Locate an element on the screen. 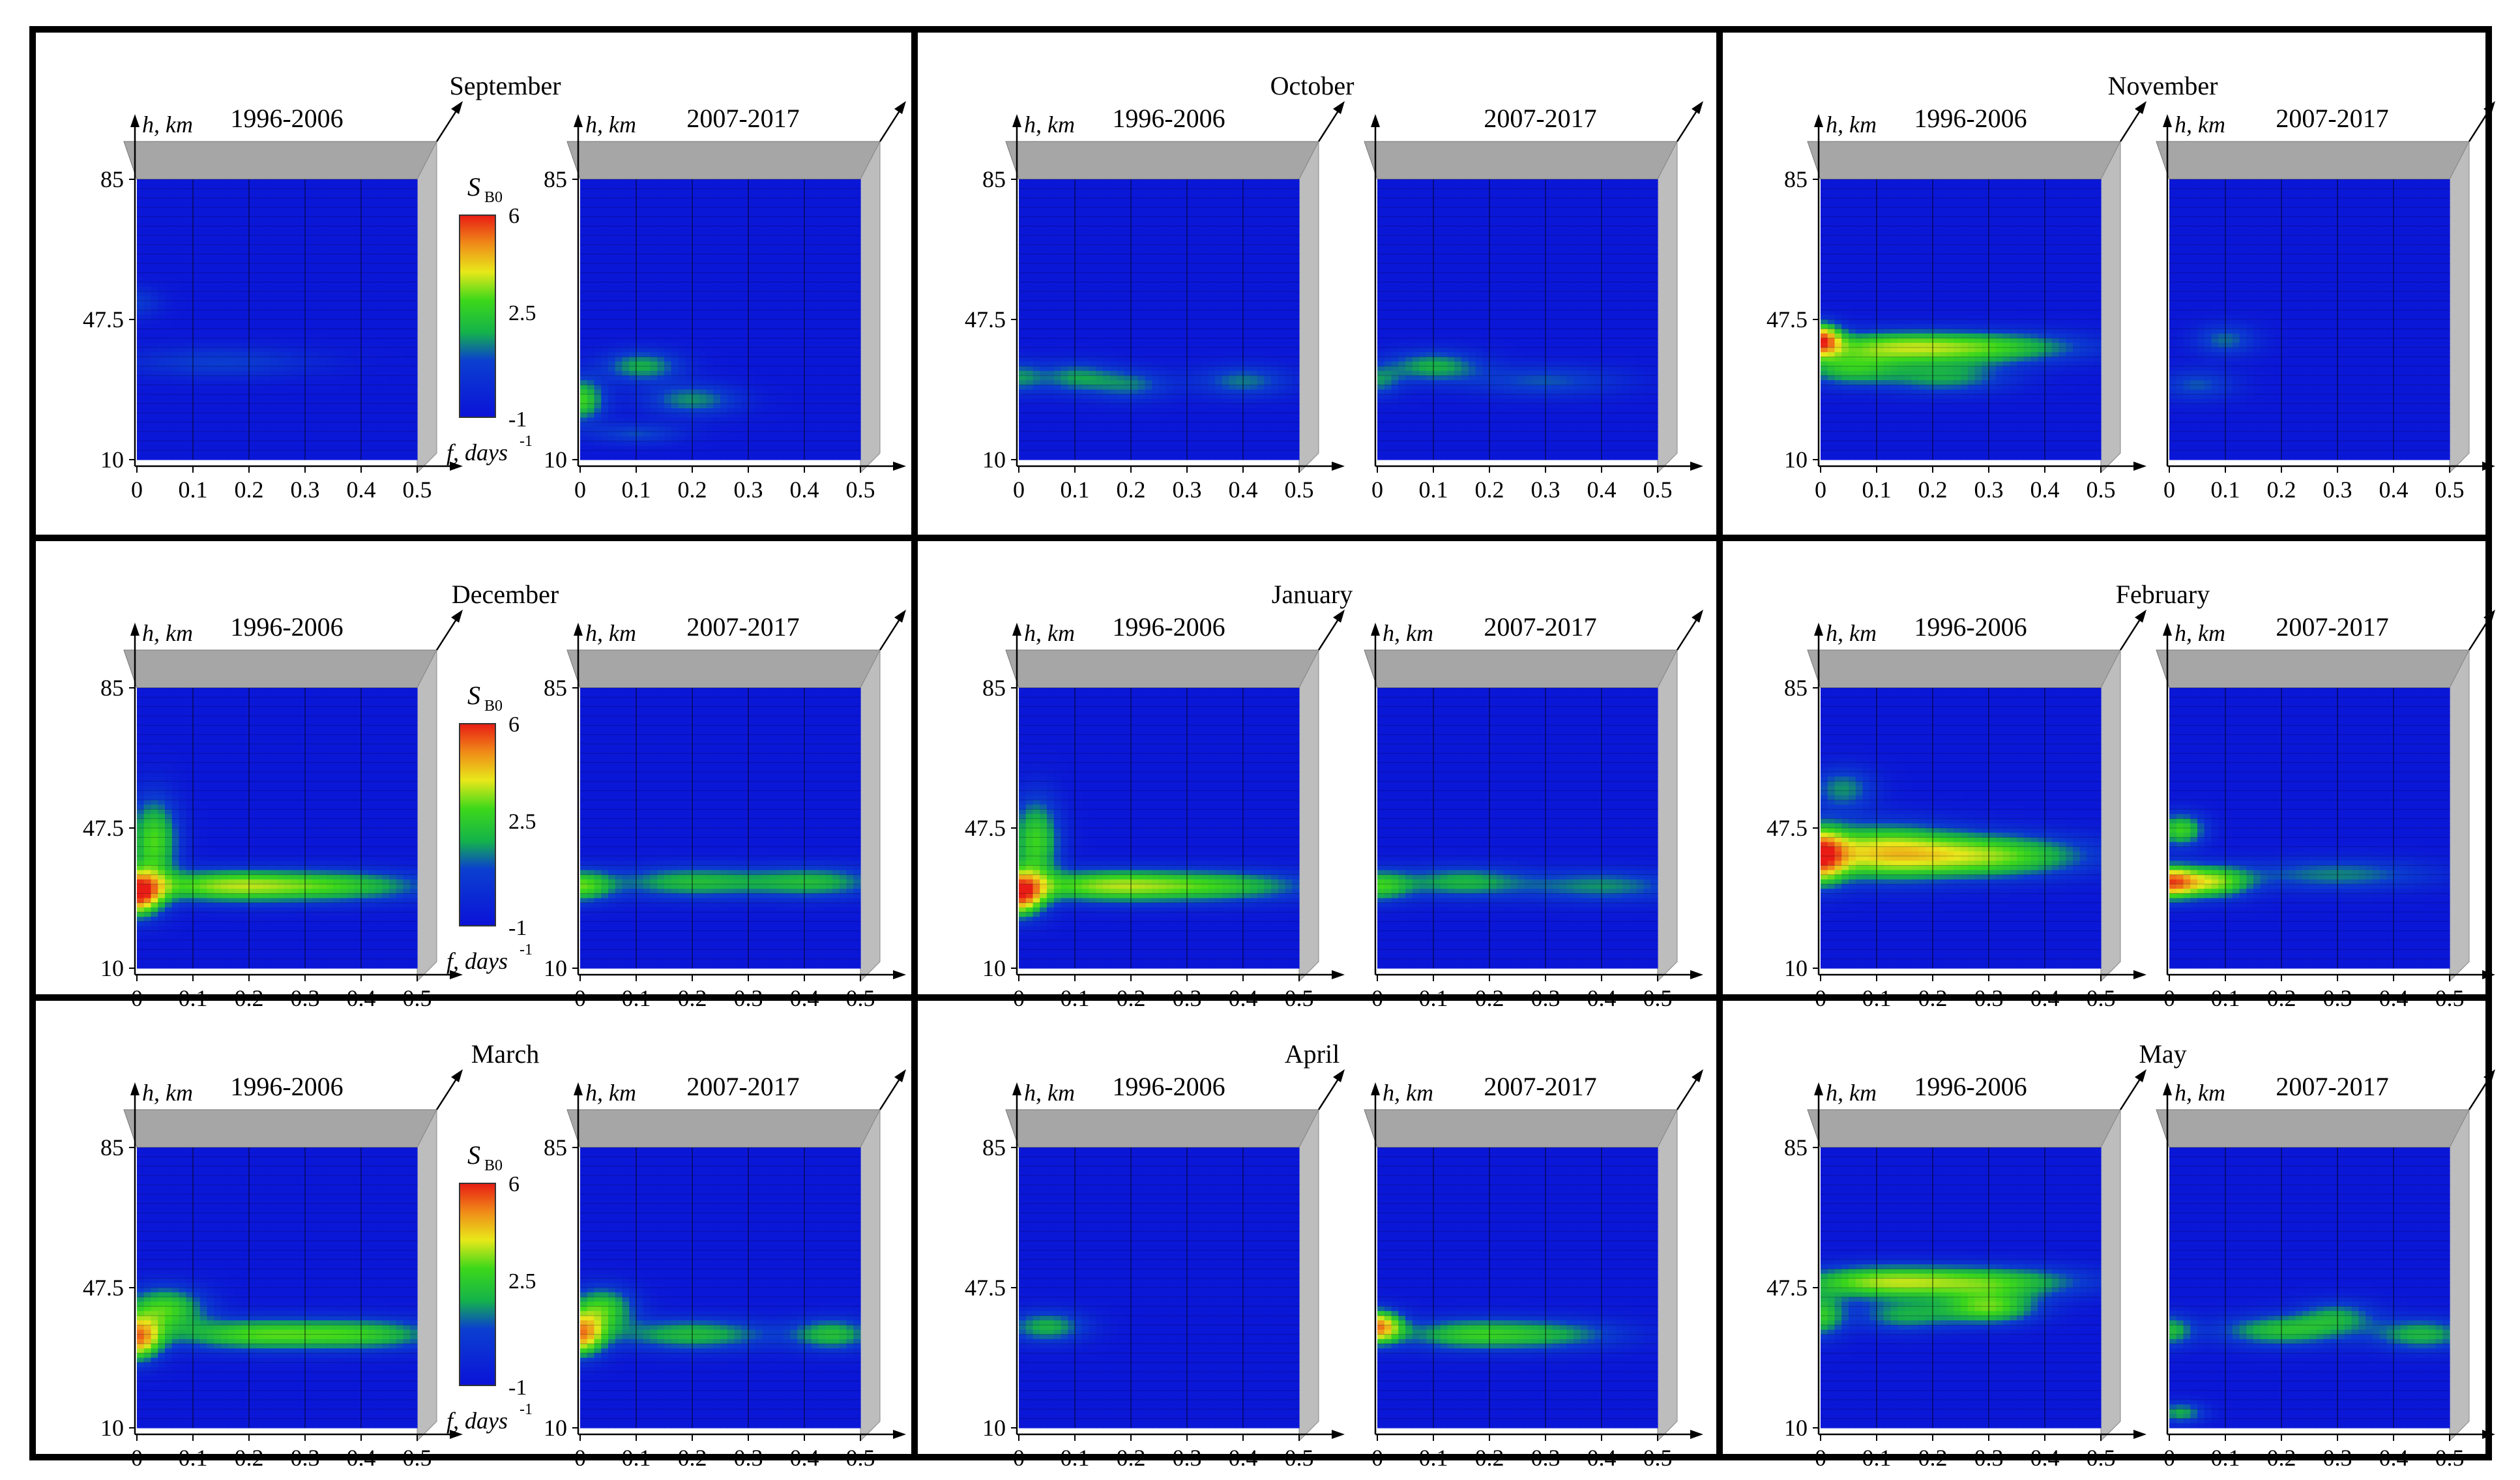 The image size is (2520, 1480). y-tick-label: 47.5 is located at coordinates (104, 319).